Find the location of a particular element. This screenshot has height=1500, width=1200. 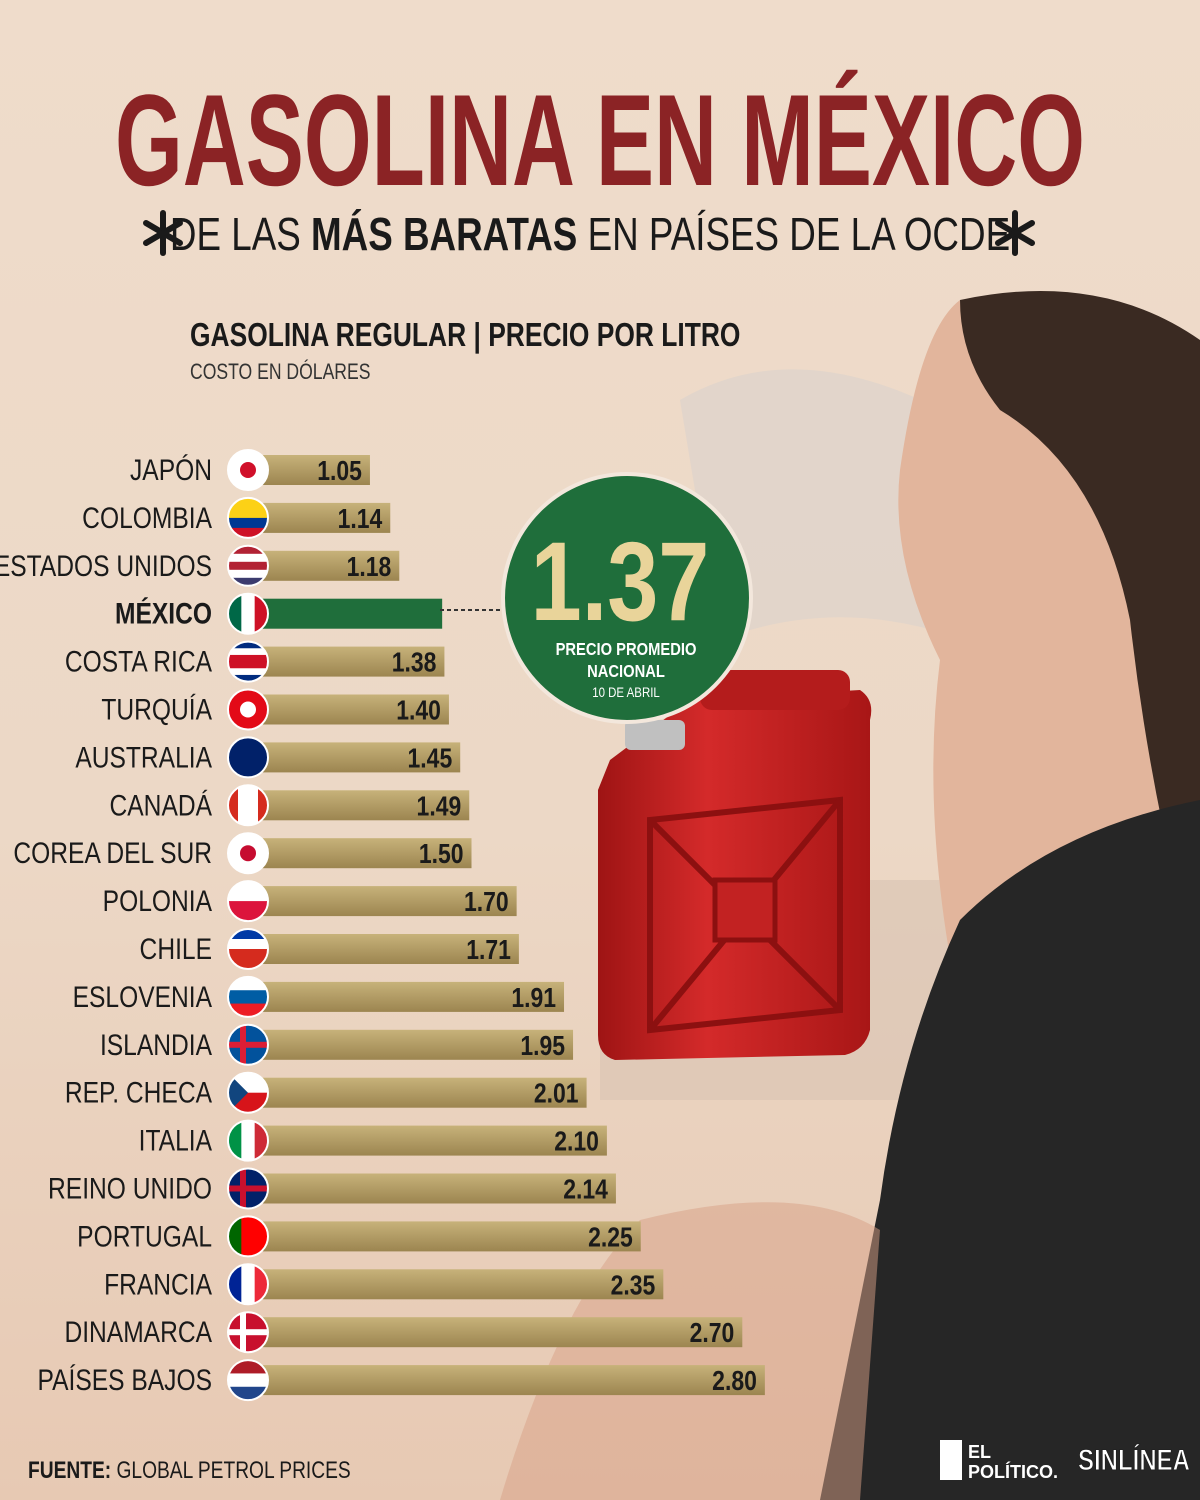

value-label: 2.14 is located at coordinates (585, 1189).